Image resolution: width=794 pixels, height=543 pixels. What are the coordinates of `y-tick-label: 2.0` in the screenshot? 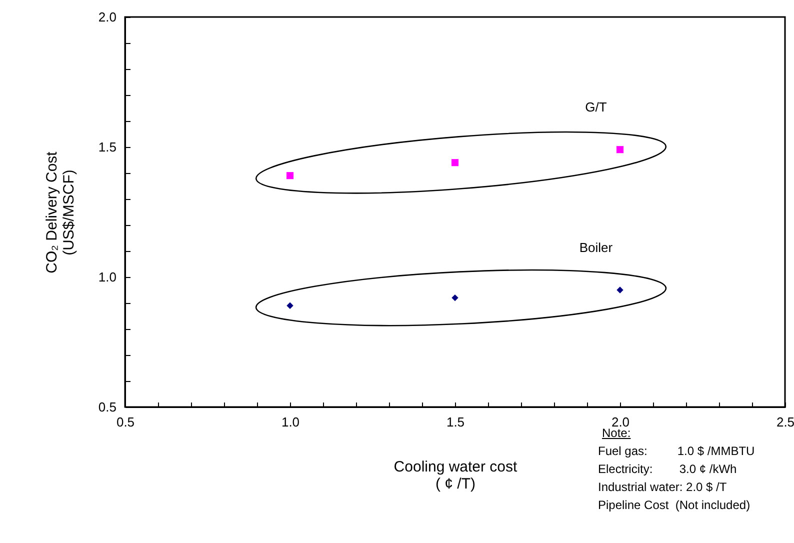 It's located at (107, 17).